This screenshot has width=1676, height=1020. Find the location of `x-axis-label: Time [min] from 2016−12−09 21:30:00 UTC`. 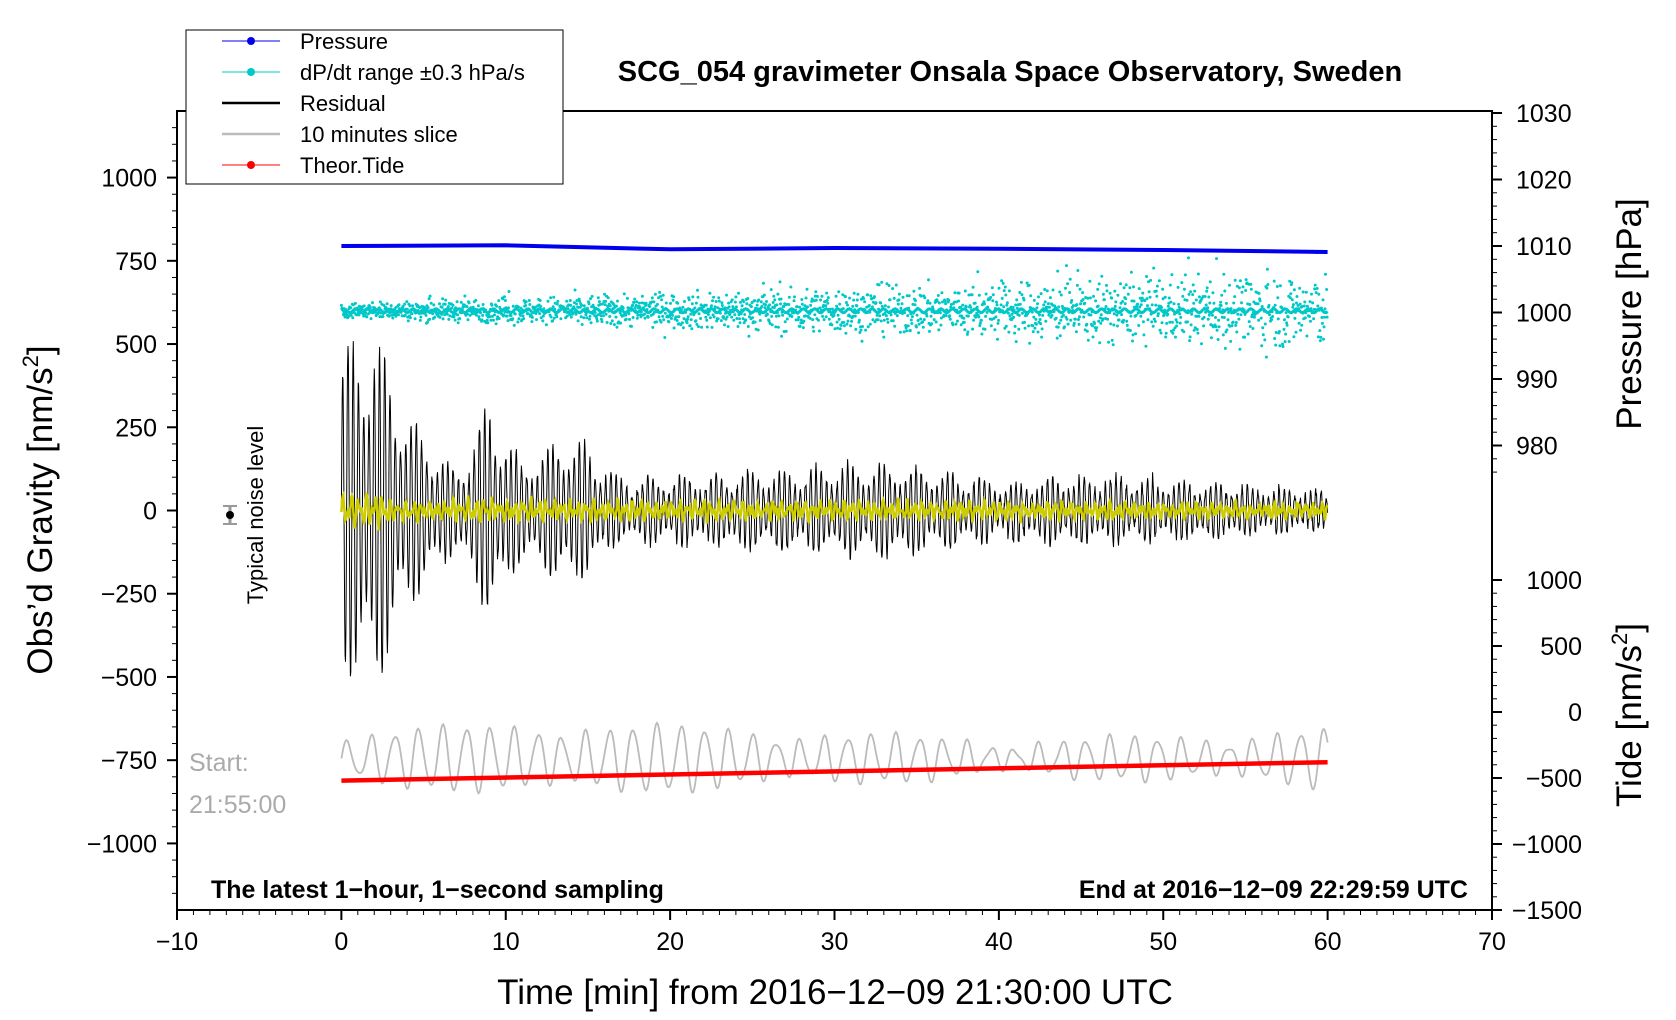

x-axis-label: Time [min] from 2016−12−09 21:30:00 UTC is located at coordinates (835, 992).